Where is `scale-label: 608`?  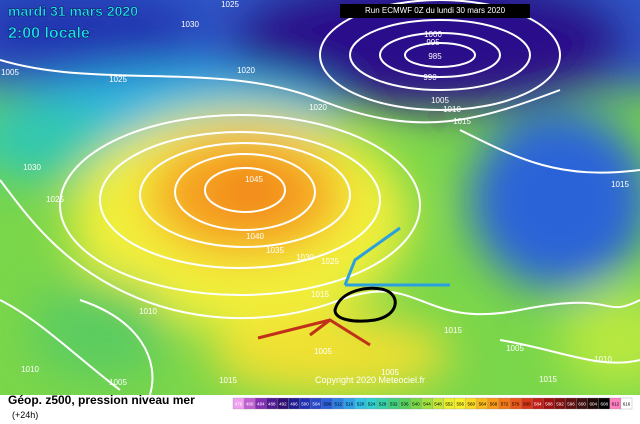
scale-label: 608 is located at coordinates (605, 404).